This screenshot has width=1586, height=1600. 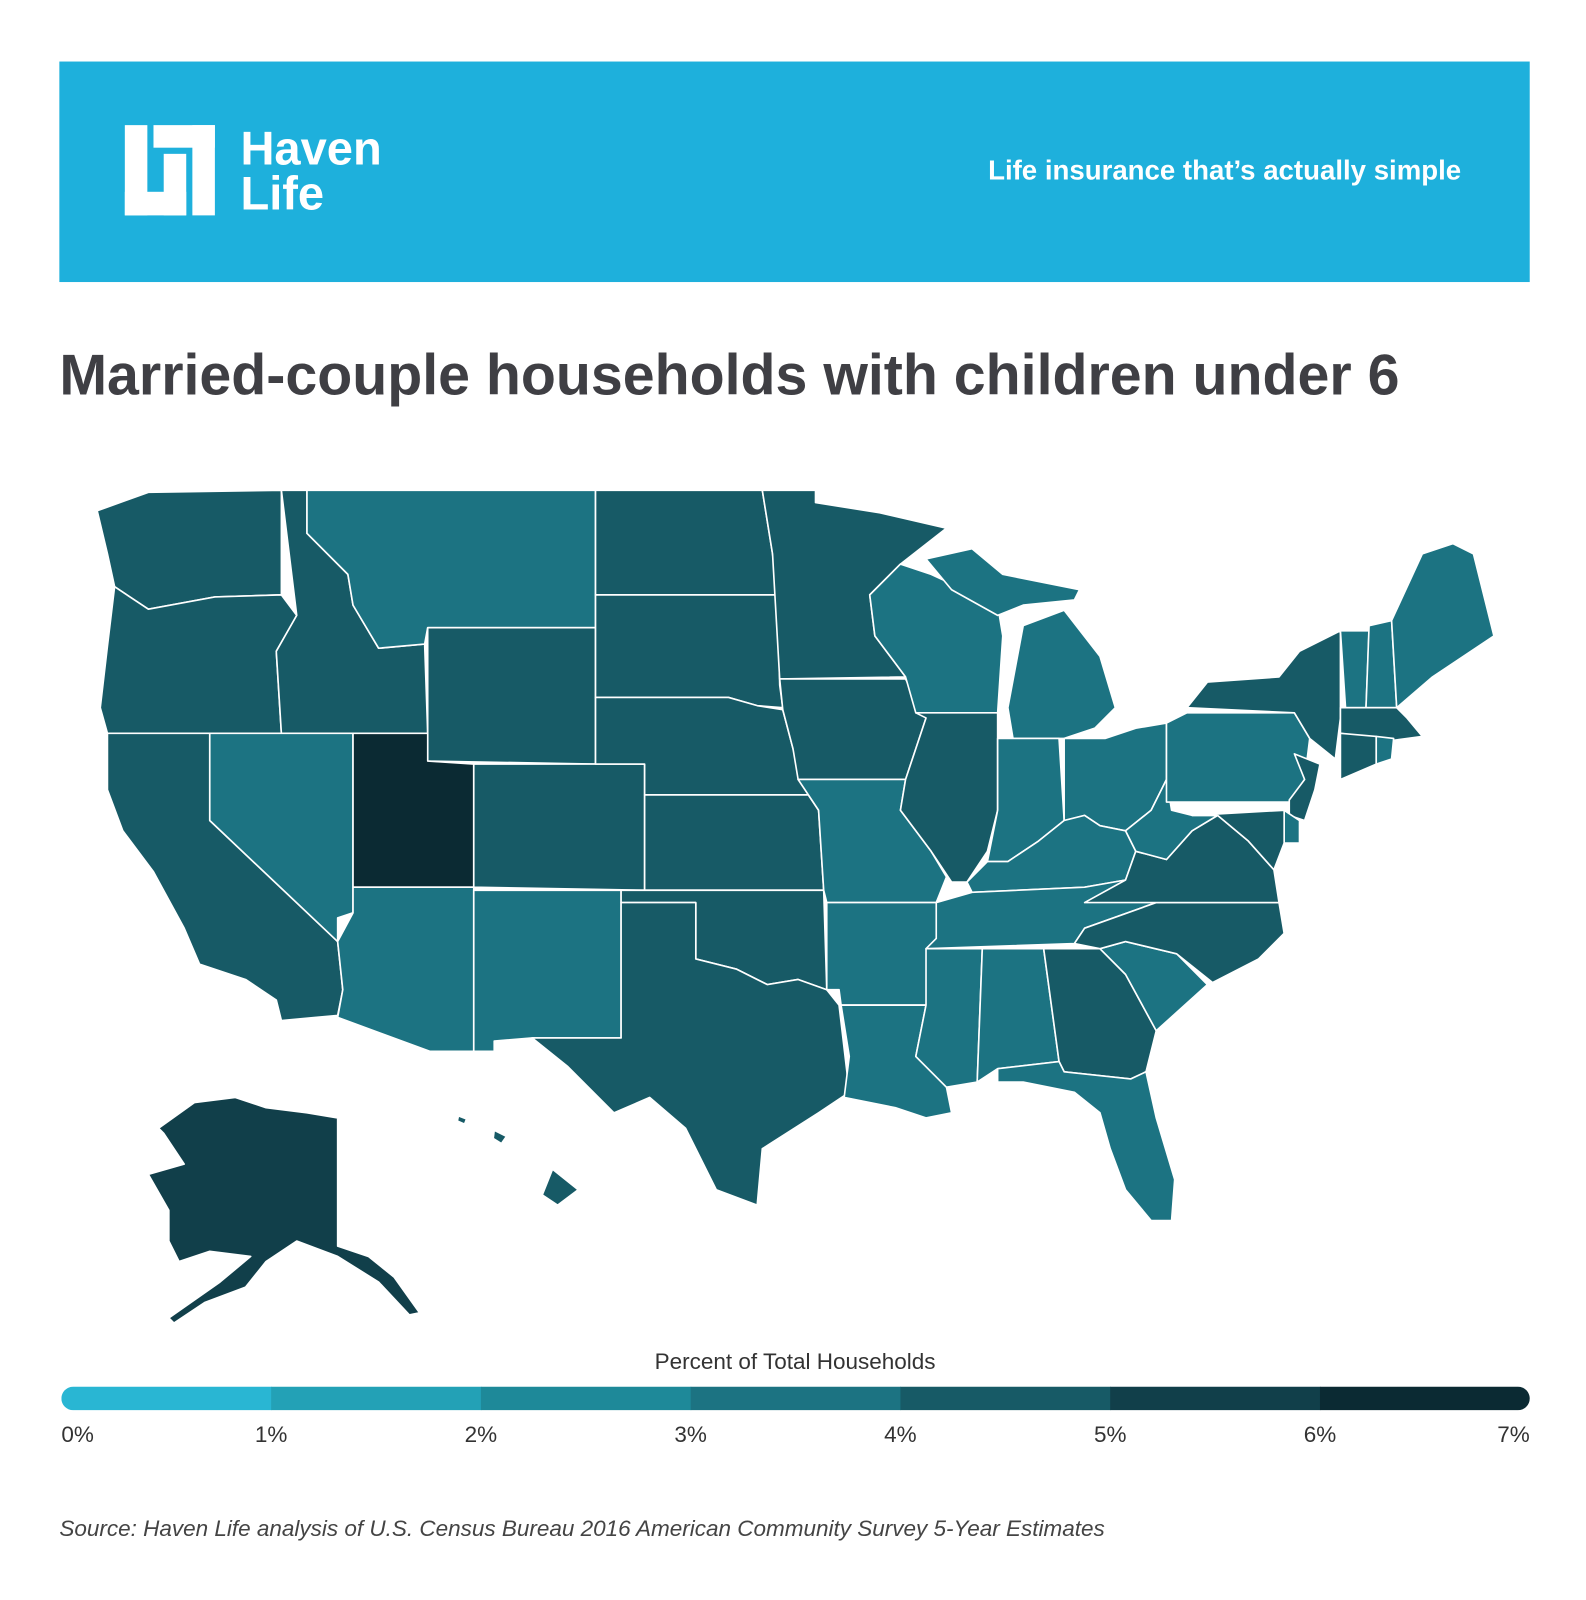 What do you see at coordinates (1224, 170) in the screenshot?
I see `tagline: Life insurance that’s actually simple` at bounding box center [1224, 170].